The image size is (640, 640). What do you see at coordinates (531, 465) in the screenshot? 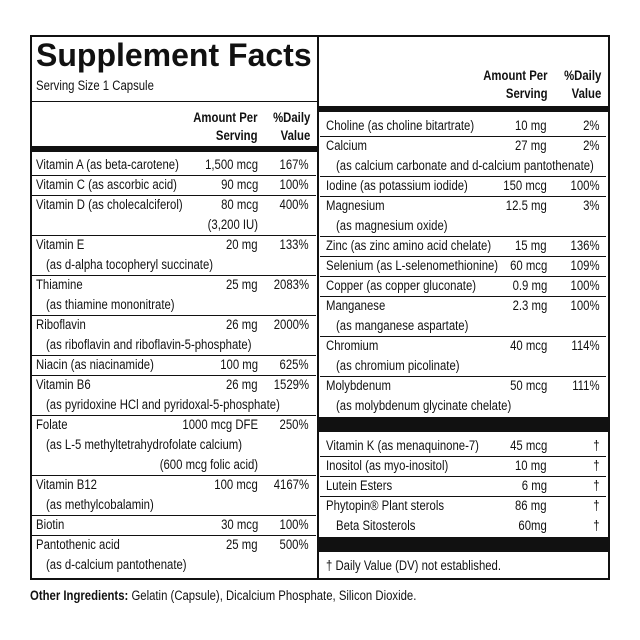
I see `amount: 10 mg` at bounding box center [531, 465].